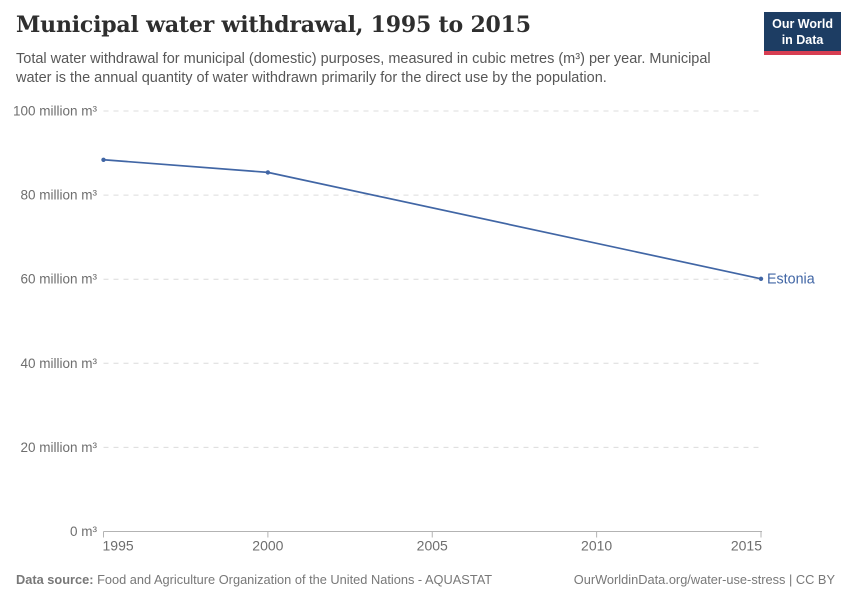 This screenshot has height=600, width=850. I want to click on x-tick-label: 1995, so click(118, 546).